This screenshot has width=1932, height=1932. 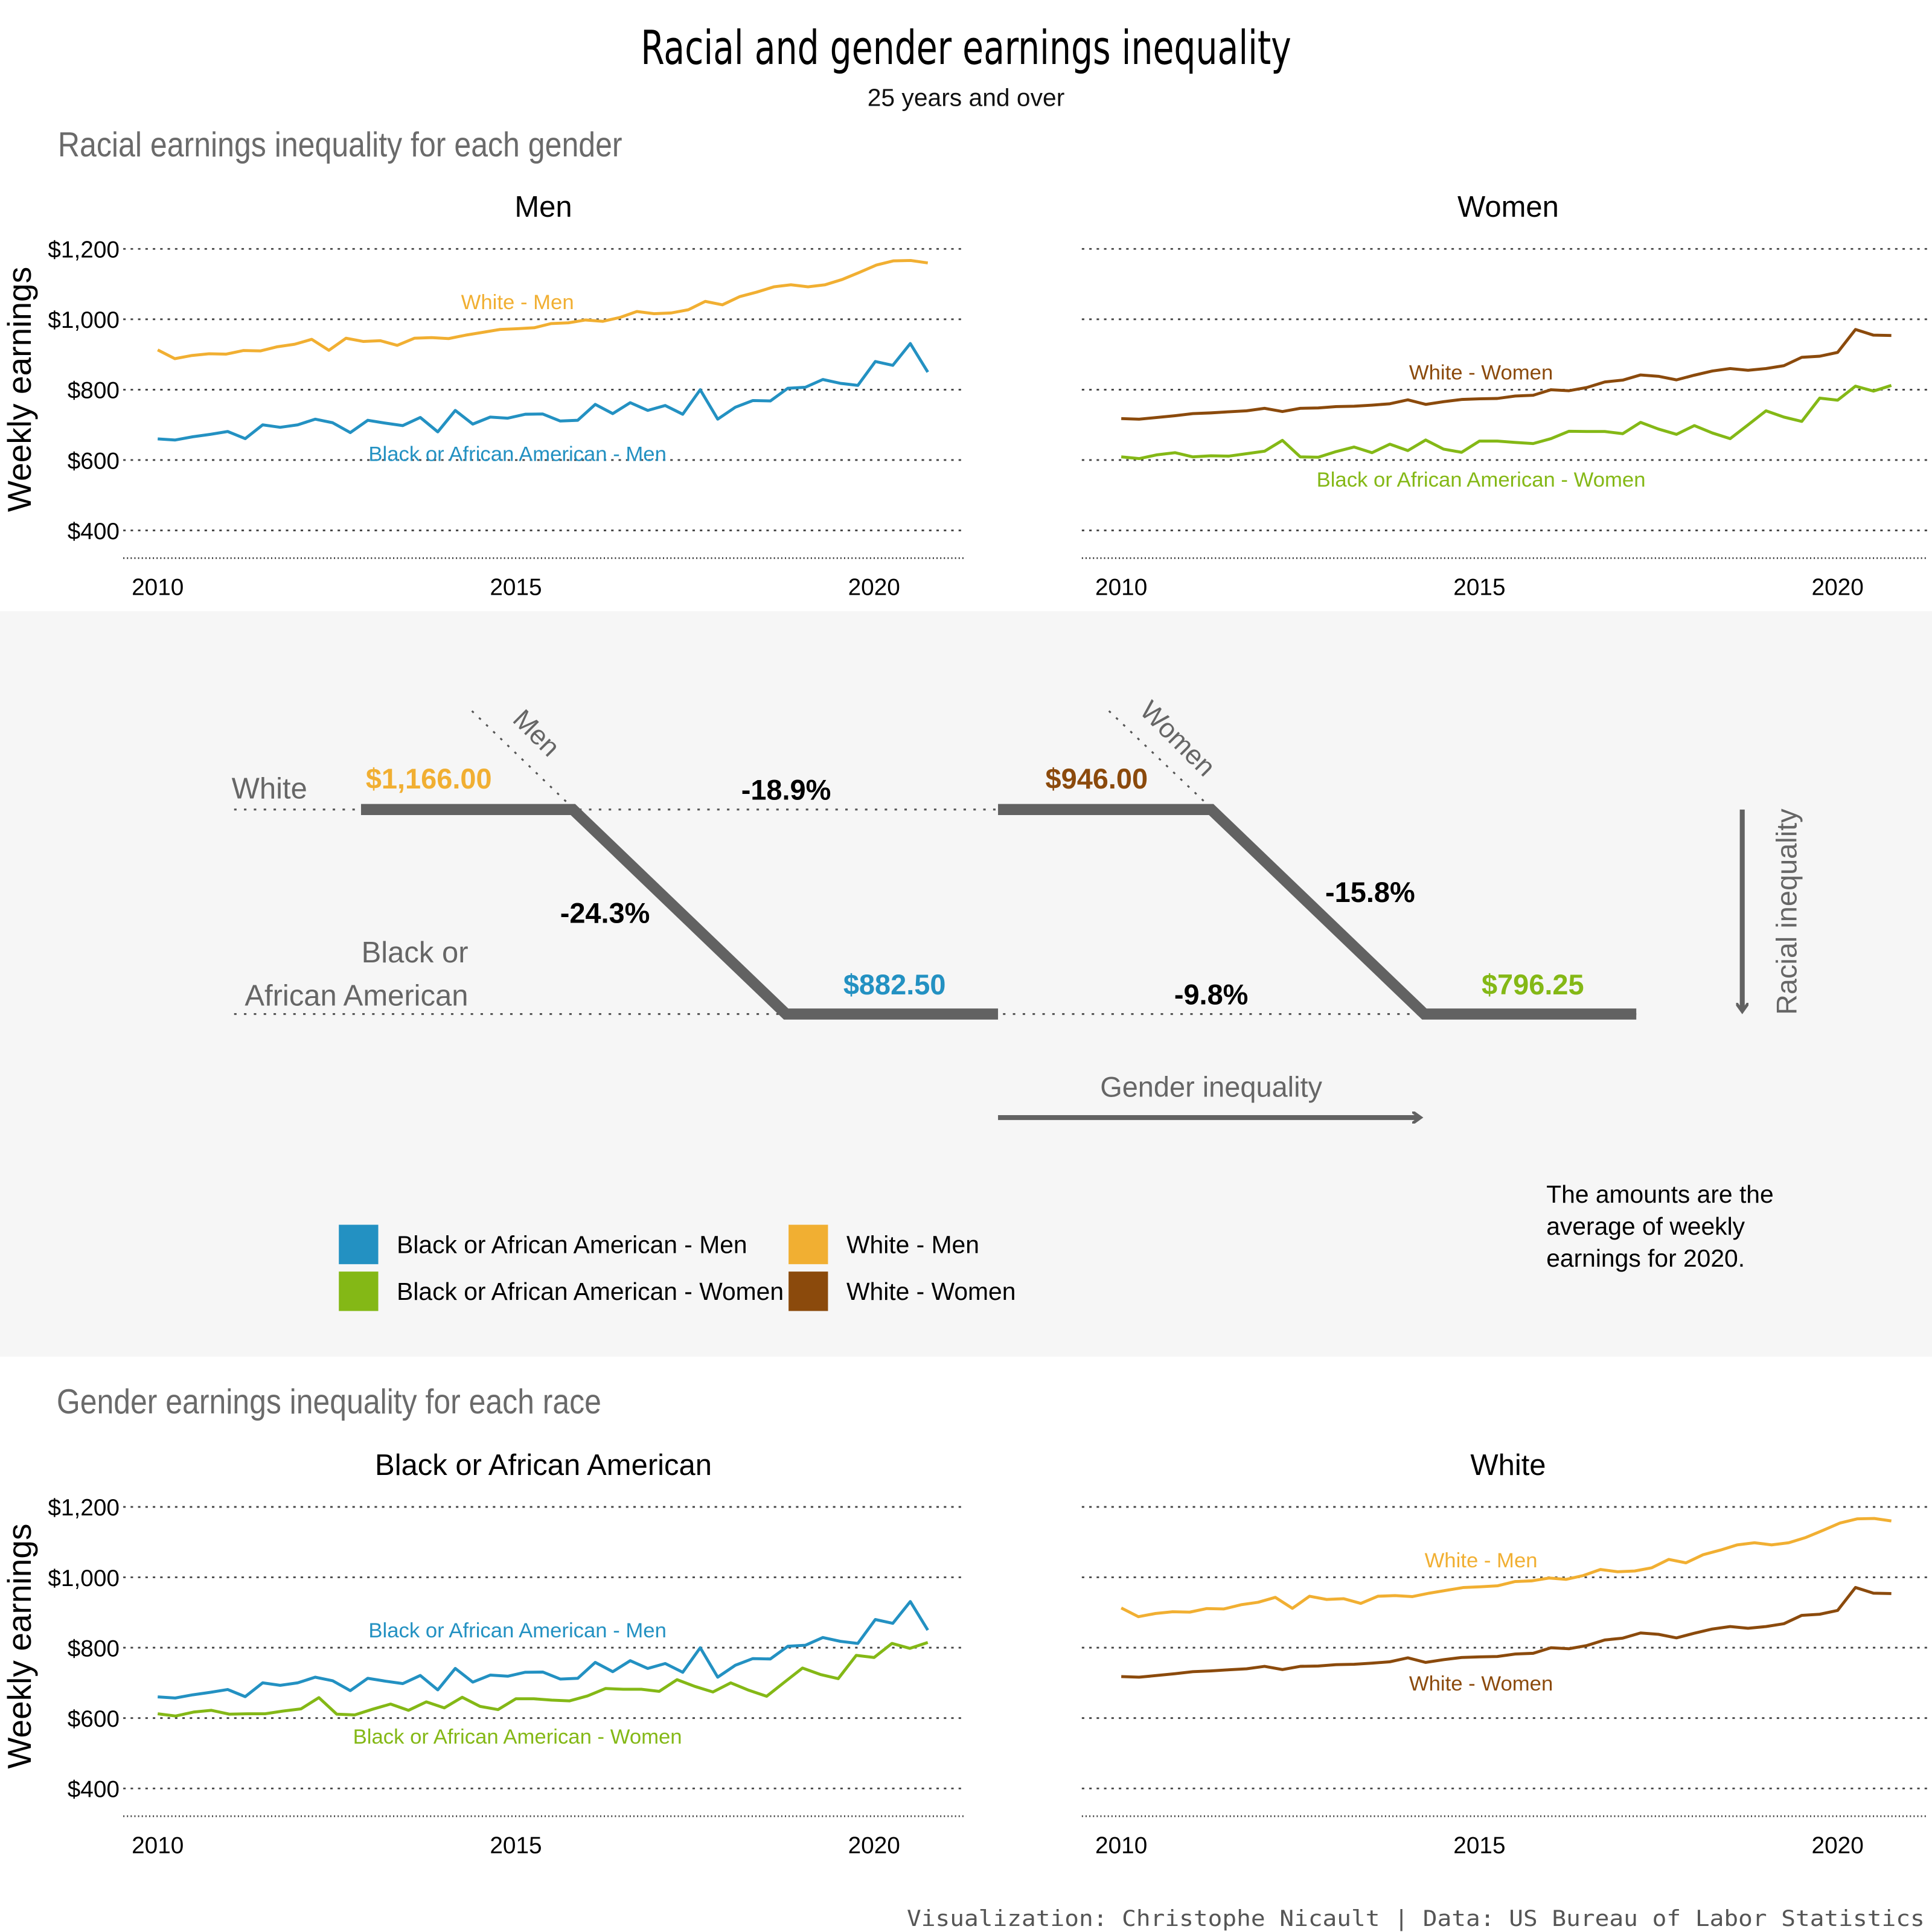 What do you see at coordinates (1370, 893) in the screenshot?
I see `pct-women-racial: -15.8%` at bounding box center [1370, 893].